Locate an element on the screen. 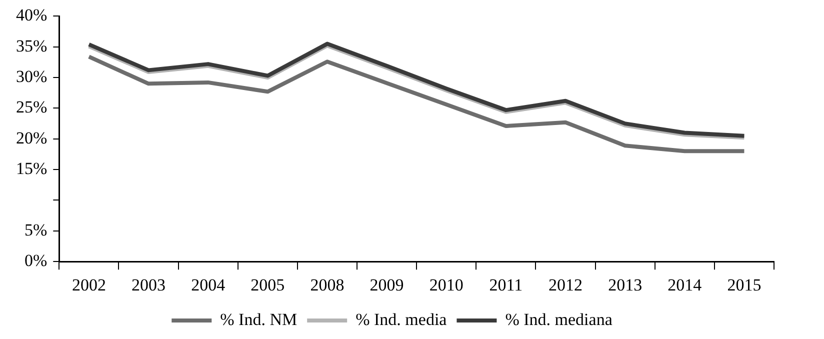 The image size is (824, 339). y-tick-label: 5% is located at coordinates (36, 230).